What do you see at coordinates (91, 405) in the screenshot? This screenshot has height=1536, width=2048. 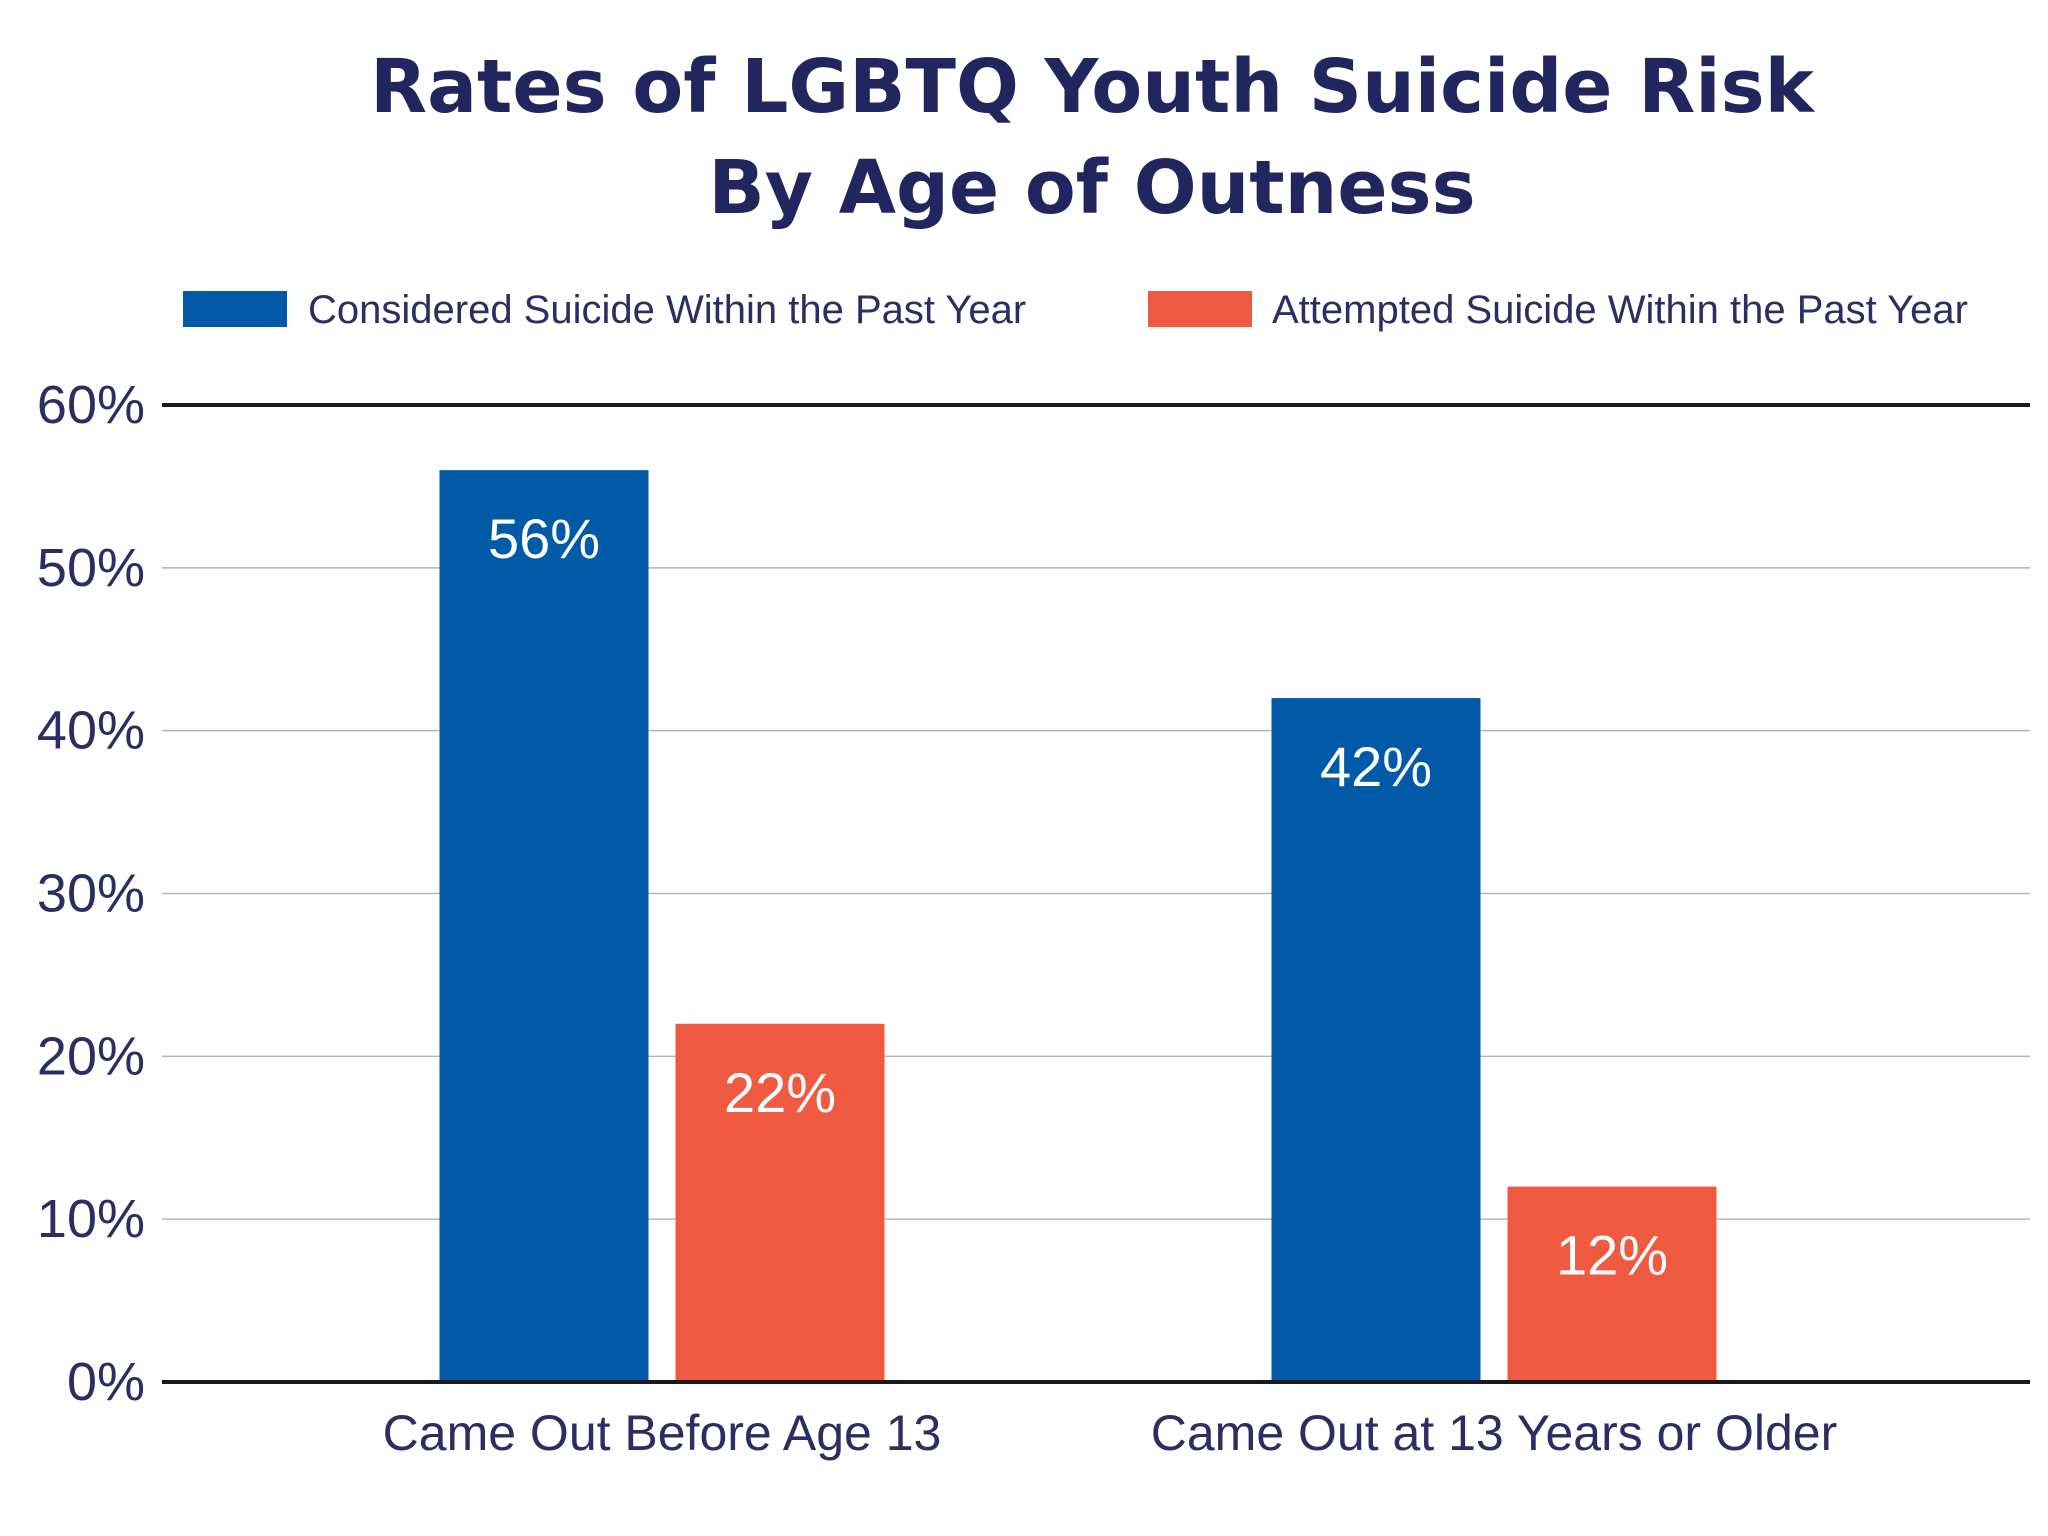 I see `y-tick-label-60: 60%` at bounding box center [91, 405].